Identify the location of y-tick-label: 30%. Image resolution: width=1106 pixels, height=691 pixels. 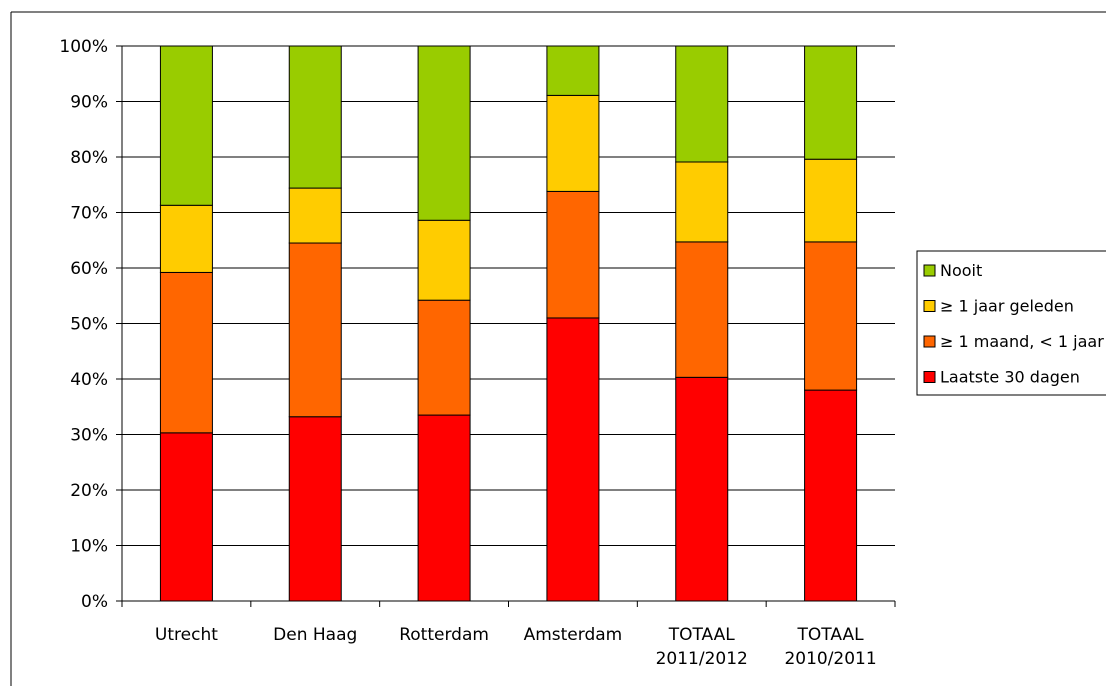
(89, 436).